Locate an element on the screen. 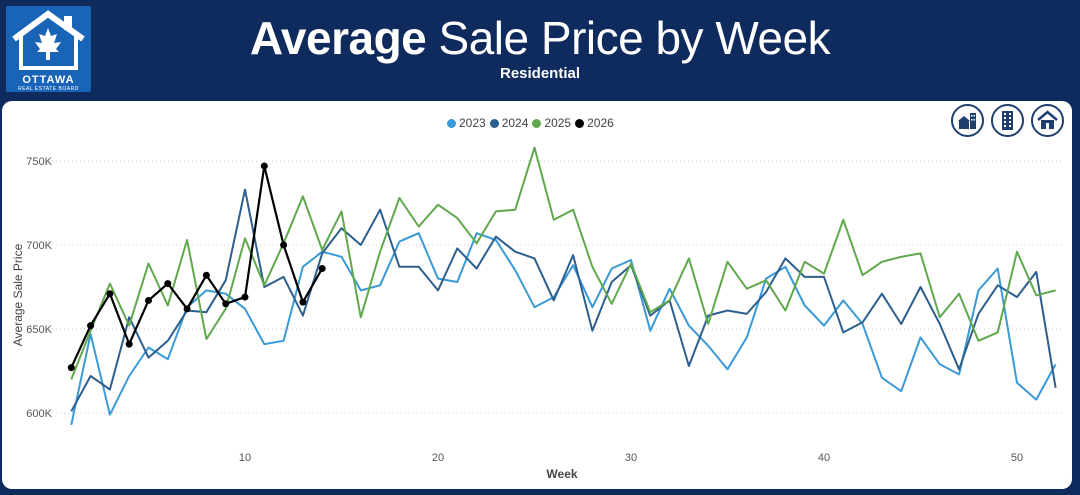 This screenshot has width=1080, height=495. chart-legend: 2023 2024 2025 2026 is located at coordinates (531, 123).